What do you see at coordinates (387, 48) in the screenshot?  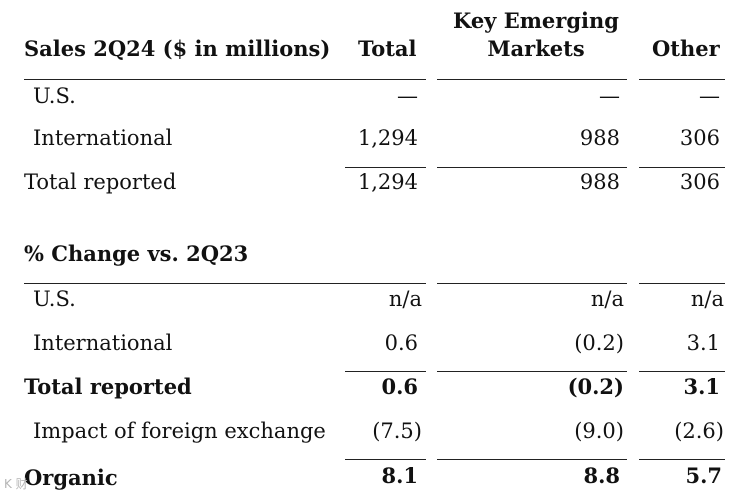 I see `column-header-total: Total` at bounding box center [387, 48].